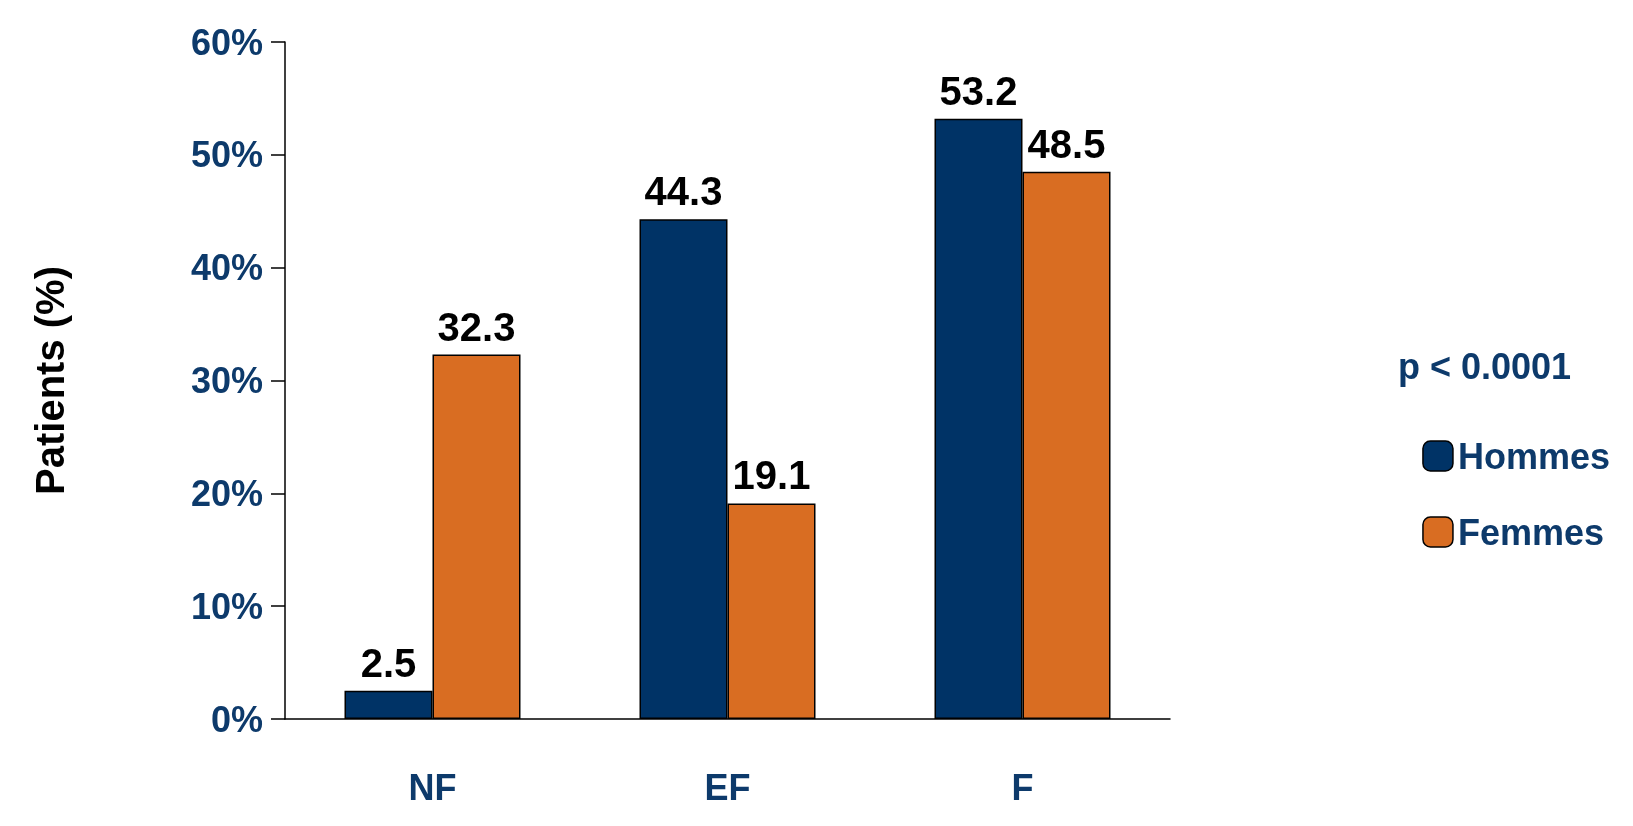 Image resolution: width=1633 pixels, height=826 pixels. I want to click on y-axis-title: Patients (%), so click(50, 380).